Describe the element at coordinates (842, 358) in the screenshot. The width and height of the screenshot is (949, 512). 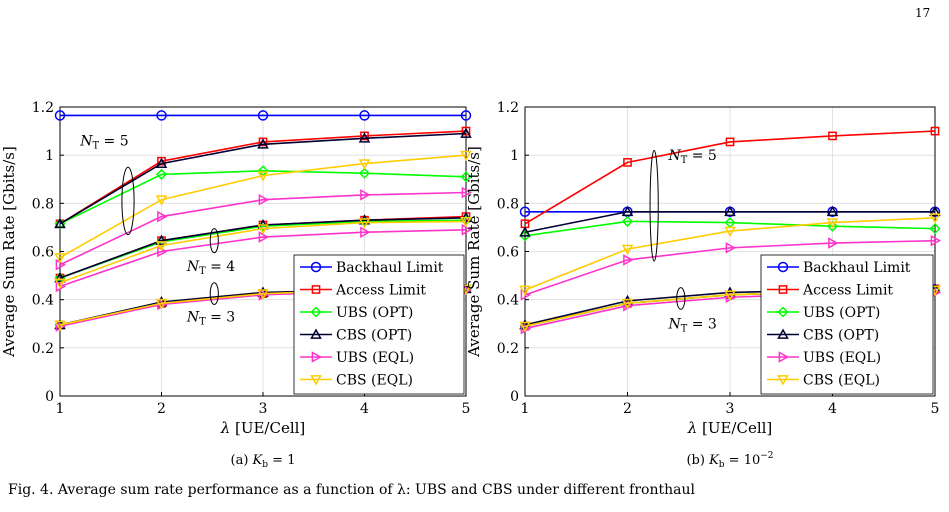
I see `legend-entry-ubs_eql: UBS (EQL)` at that location.